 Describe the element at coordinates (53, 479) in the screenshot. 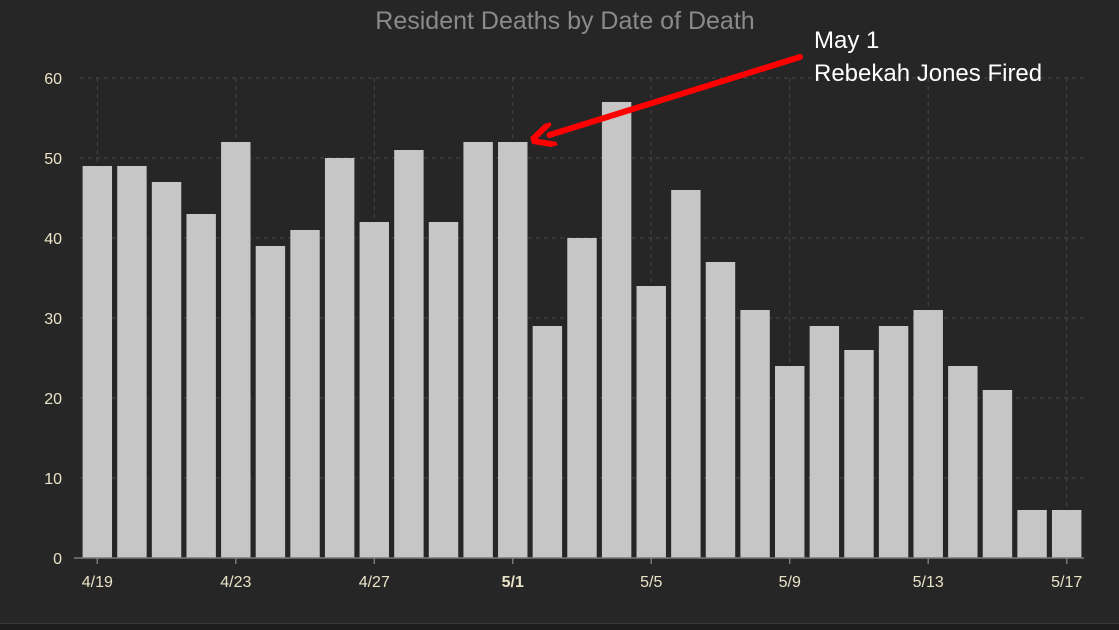

I see `y-tick-label: 10` at that location.